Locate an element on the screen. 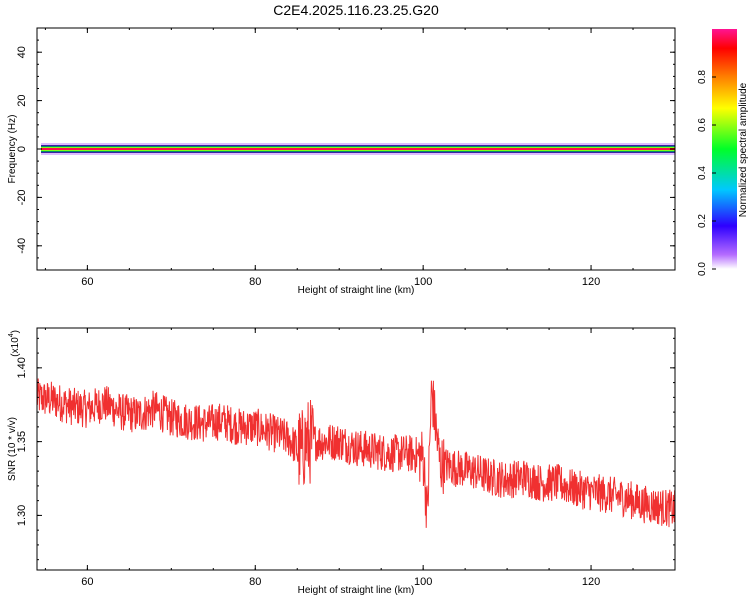 This screenshot has height=600, width=750. spectrogram-y-label: Frequency (Hz) is located at coordinates (12, 149).